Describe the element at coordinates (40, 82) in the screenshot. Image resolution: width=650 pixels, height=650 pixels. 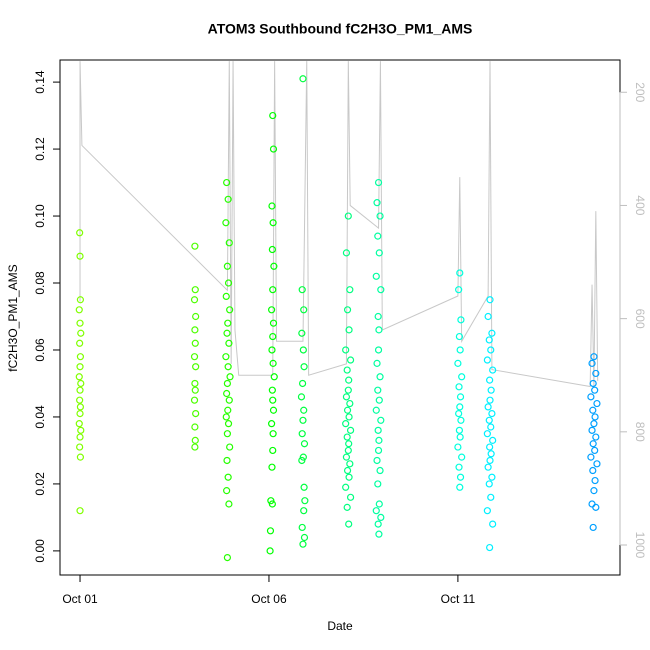
I see `y-tick-label: 0.14` at that location.